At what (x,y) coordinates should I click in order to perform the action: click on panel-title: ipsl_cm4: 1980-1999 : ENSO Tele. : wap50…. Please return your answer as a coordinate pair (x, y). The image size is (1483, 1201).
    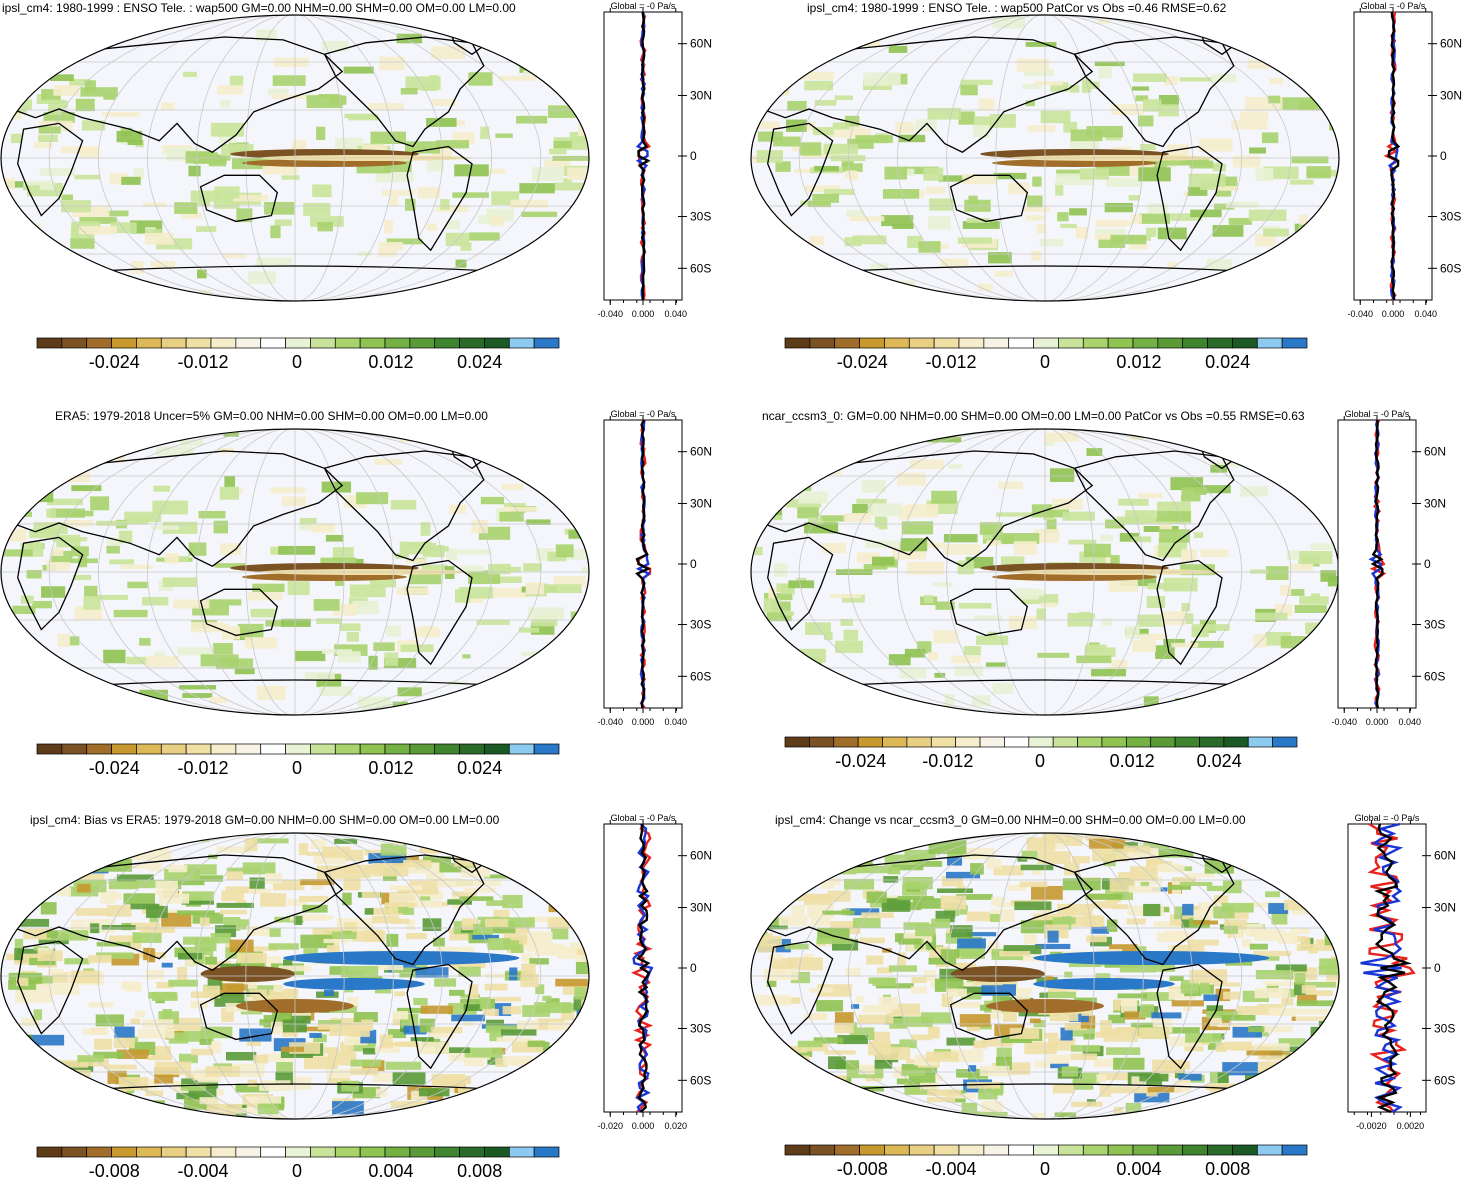
    Looking at the image, I should click on (1016, 8).